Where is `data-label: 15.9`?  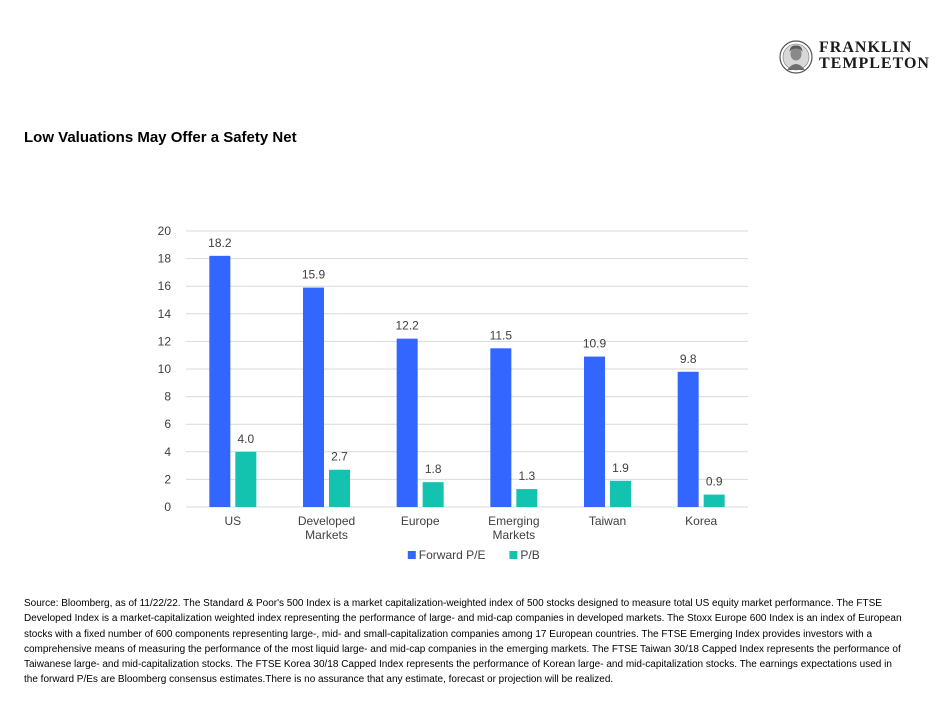
data-label: 15.9 is located at coordinates (314, 275).